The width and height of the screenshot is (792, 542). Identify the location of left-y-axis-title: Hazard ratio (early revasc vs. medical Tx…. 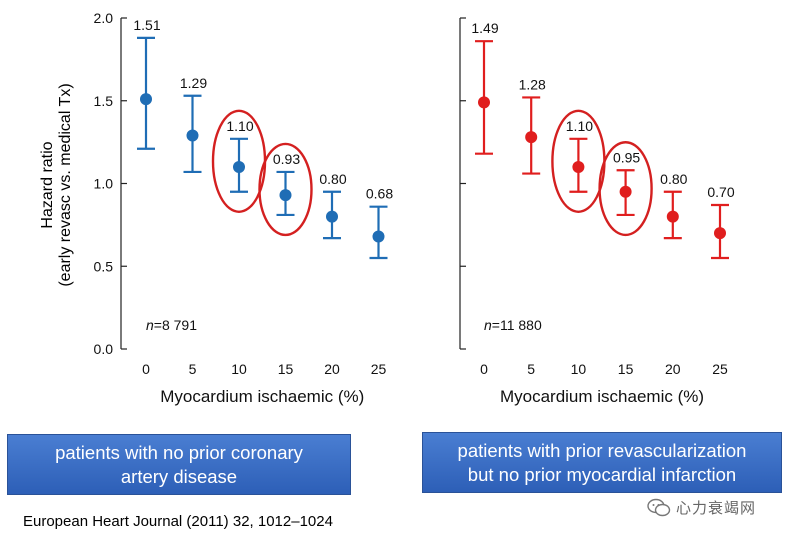
(56, 184).